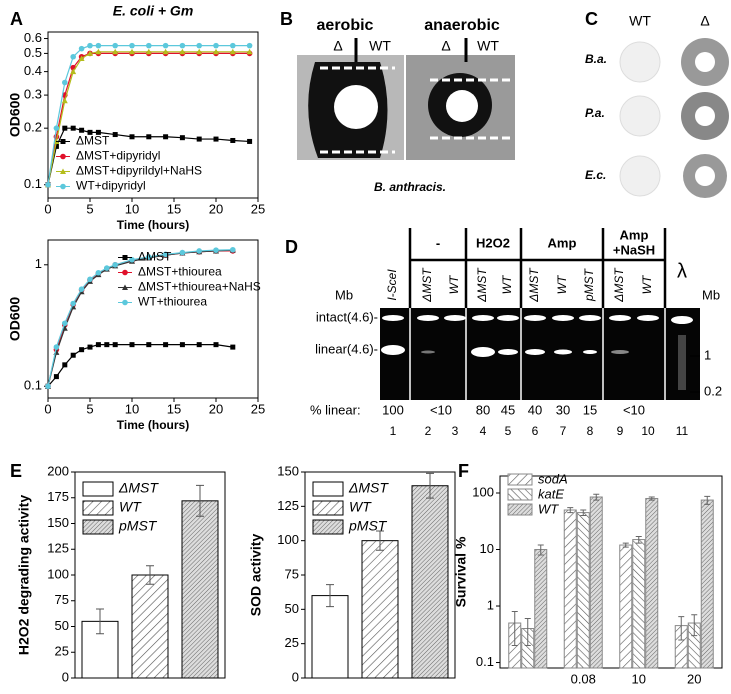 This screenshot has width=731, height=694. Describe the element at coordinates (258, 408) in the screenshot. I see `x-tick-label: 25` at that location.